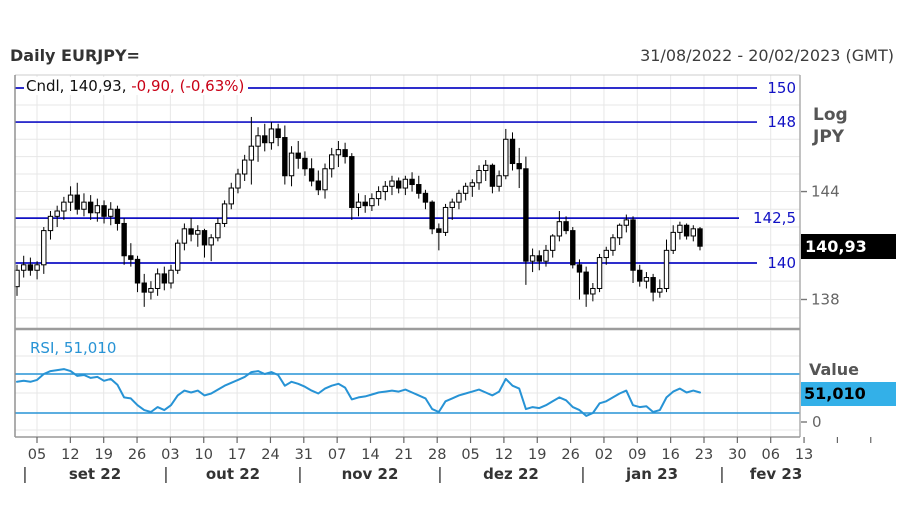  I want to click on level-label: 142,5, so click(774, 218).